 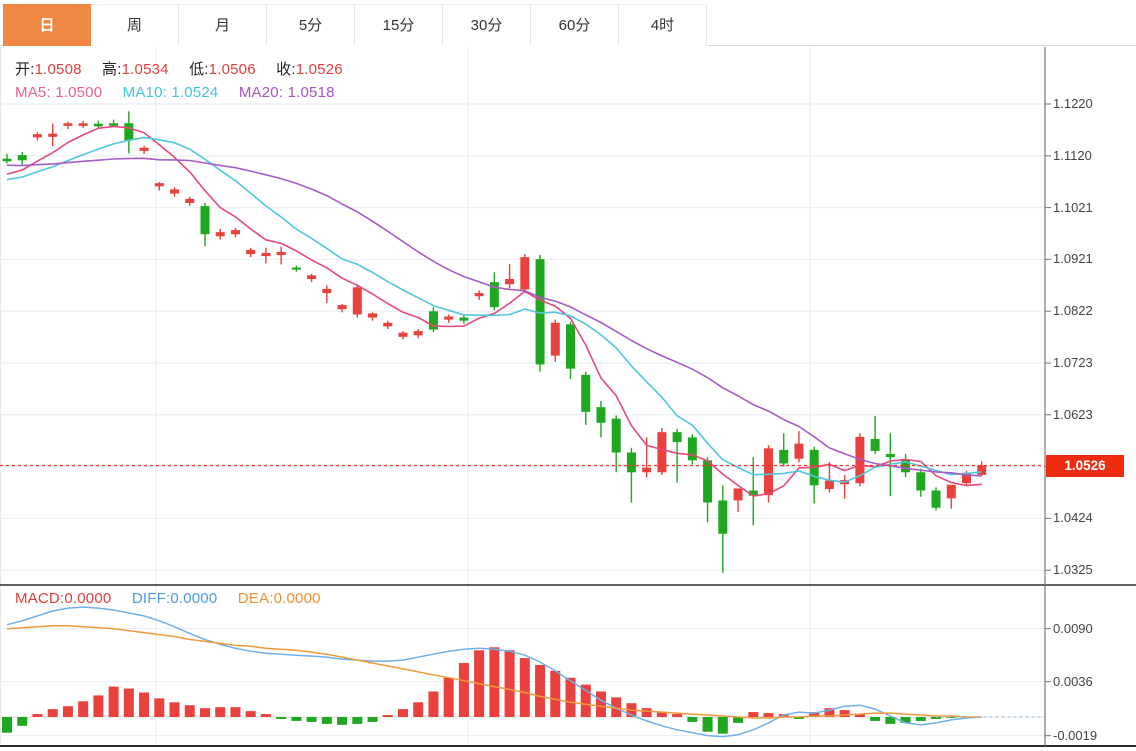 I want to click on macd-label: MACD:, so click(x=40, y=598).